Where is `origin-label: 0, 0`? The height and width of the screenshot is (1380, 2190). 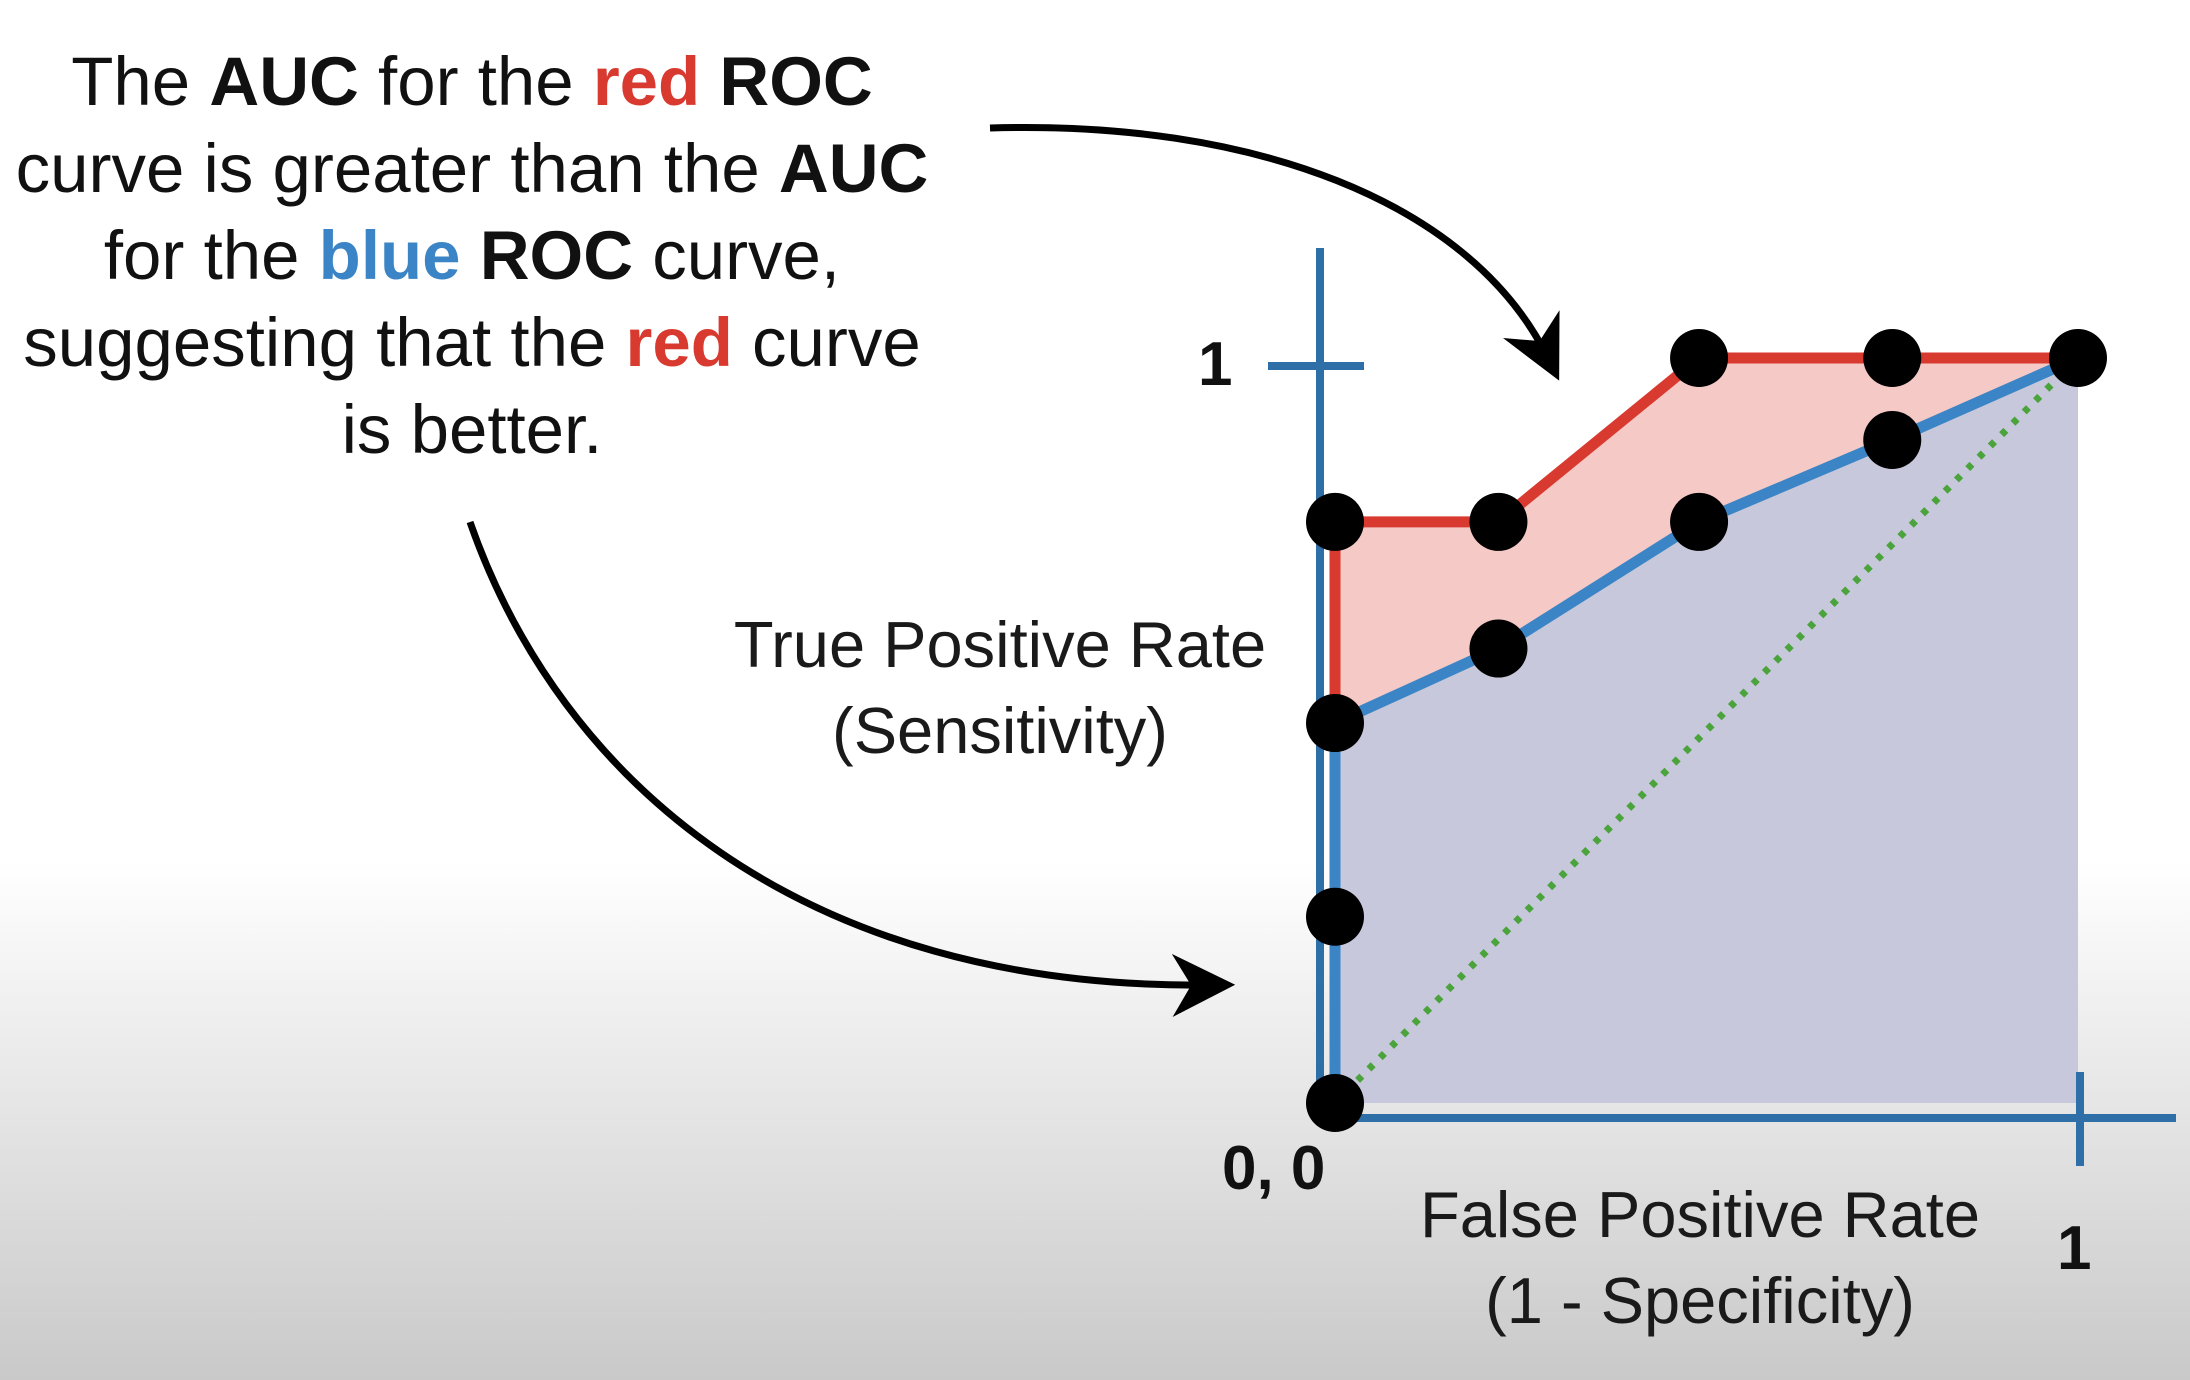 origin-label: 0, 0 is located at coordinates (1274, 1168).